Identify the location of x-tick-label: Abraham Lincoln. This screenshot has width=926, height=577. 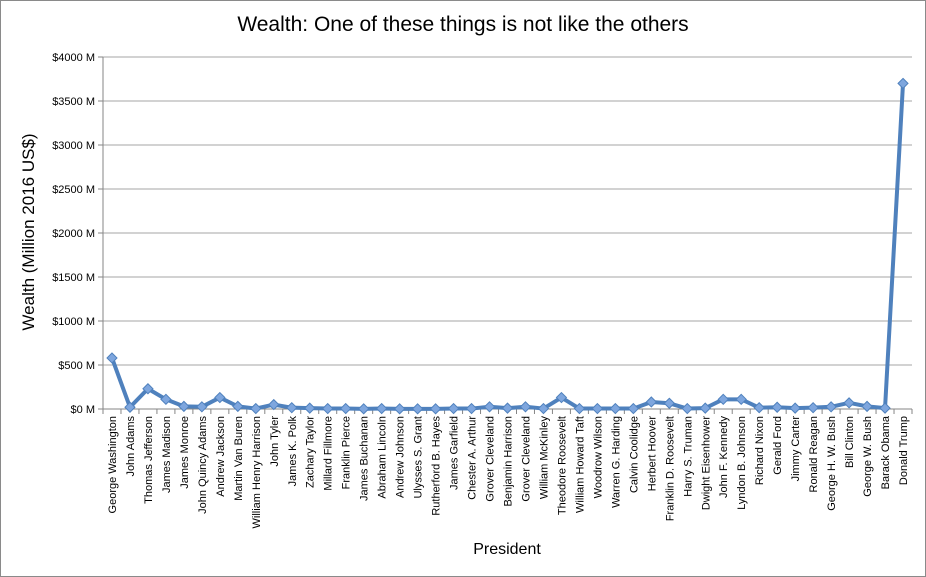
(383, 457).